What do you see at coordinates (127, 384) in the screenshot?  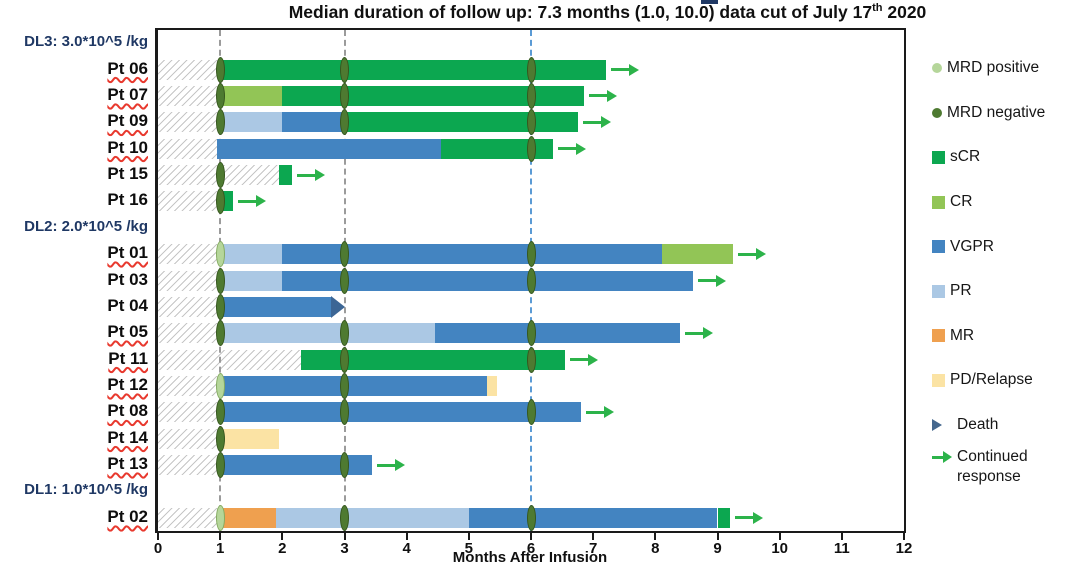 I see `patient-label-pt-12: Pt 12` at bounding box center [127, 384].